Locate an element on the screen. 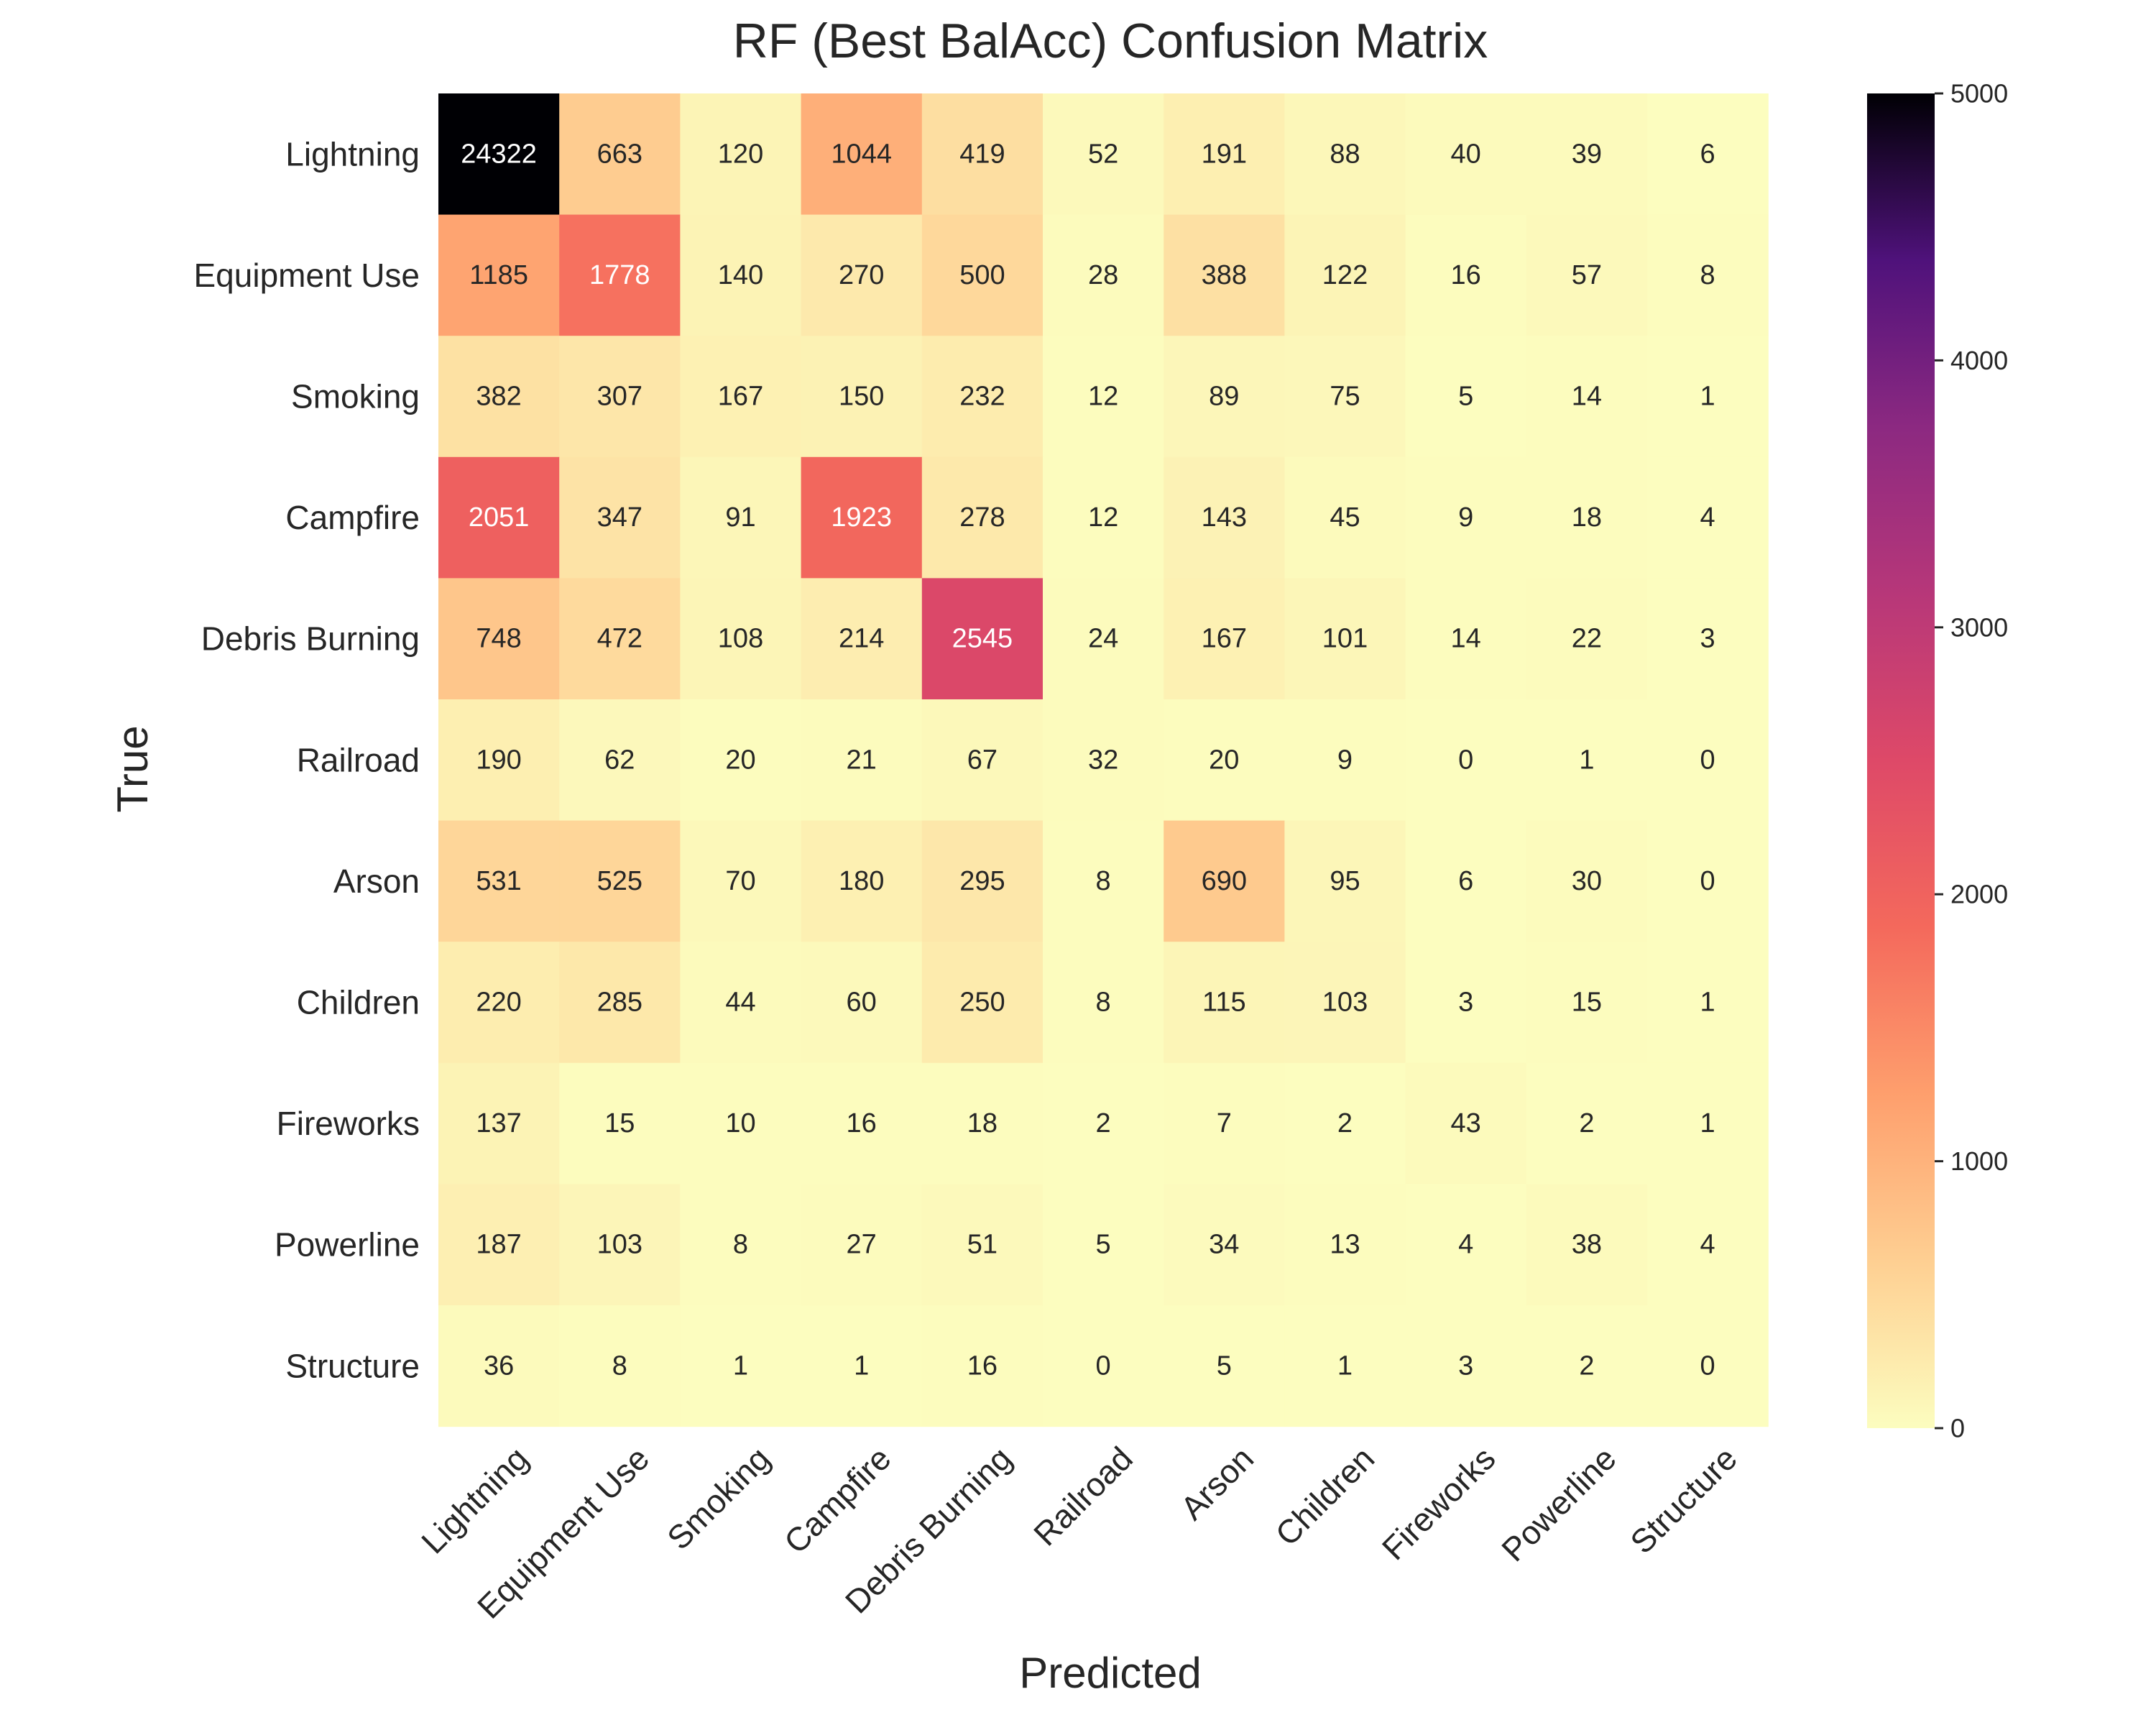 This screenshot has width=2156, height=1725. cell-value-label: 9 is located at coordinates (1465, 517).